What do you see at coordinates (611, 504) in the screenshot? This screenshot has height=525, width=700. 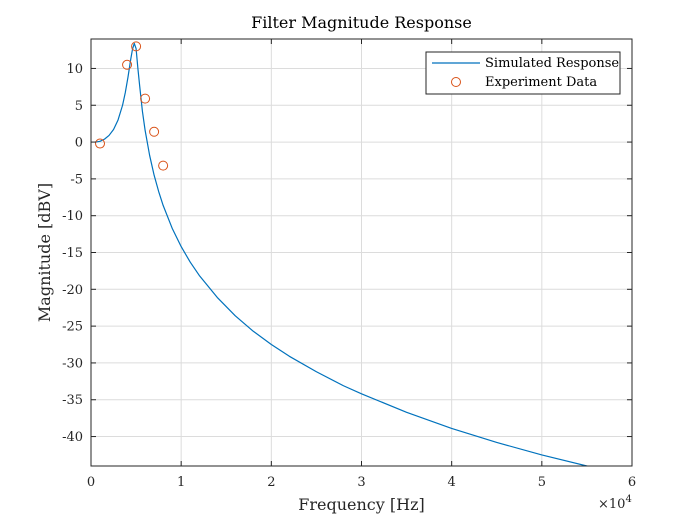 I see `x-axis-multiplier-base: ×10` at bounding box center [611, 504].